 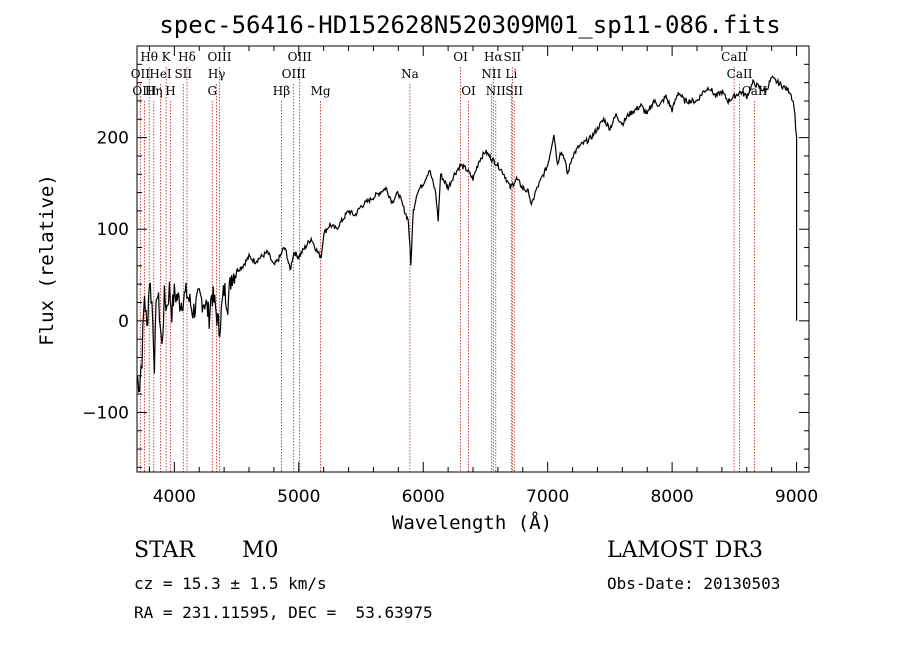 I want to click on line-label-24: SII, so click(x=514, y=91).